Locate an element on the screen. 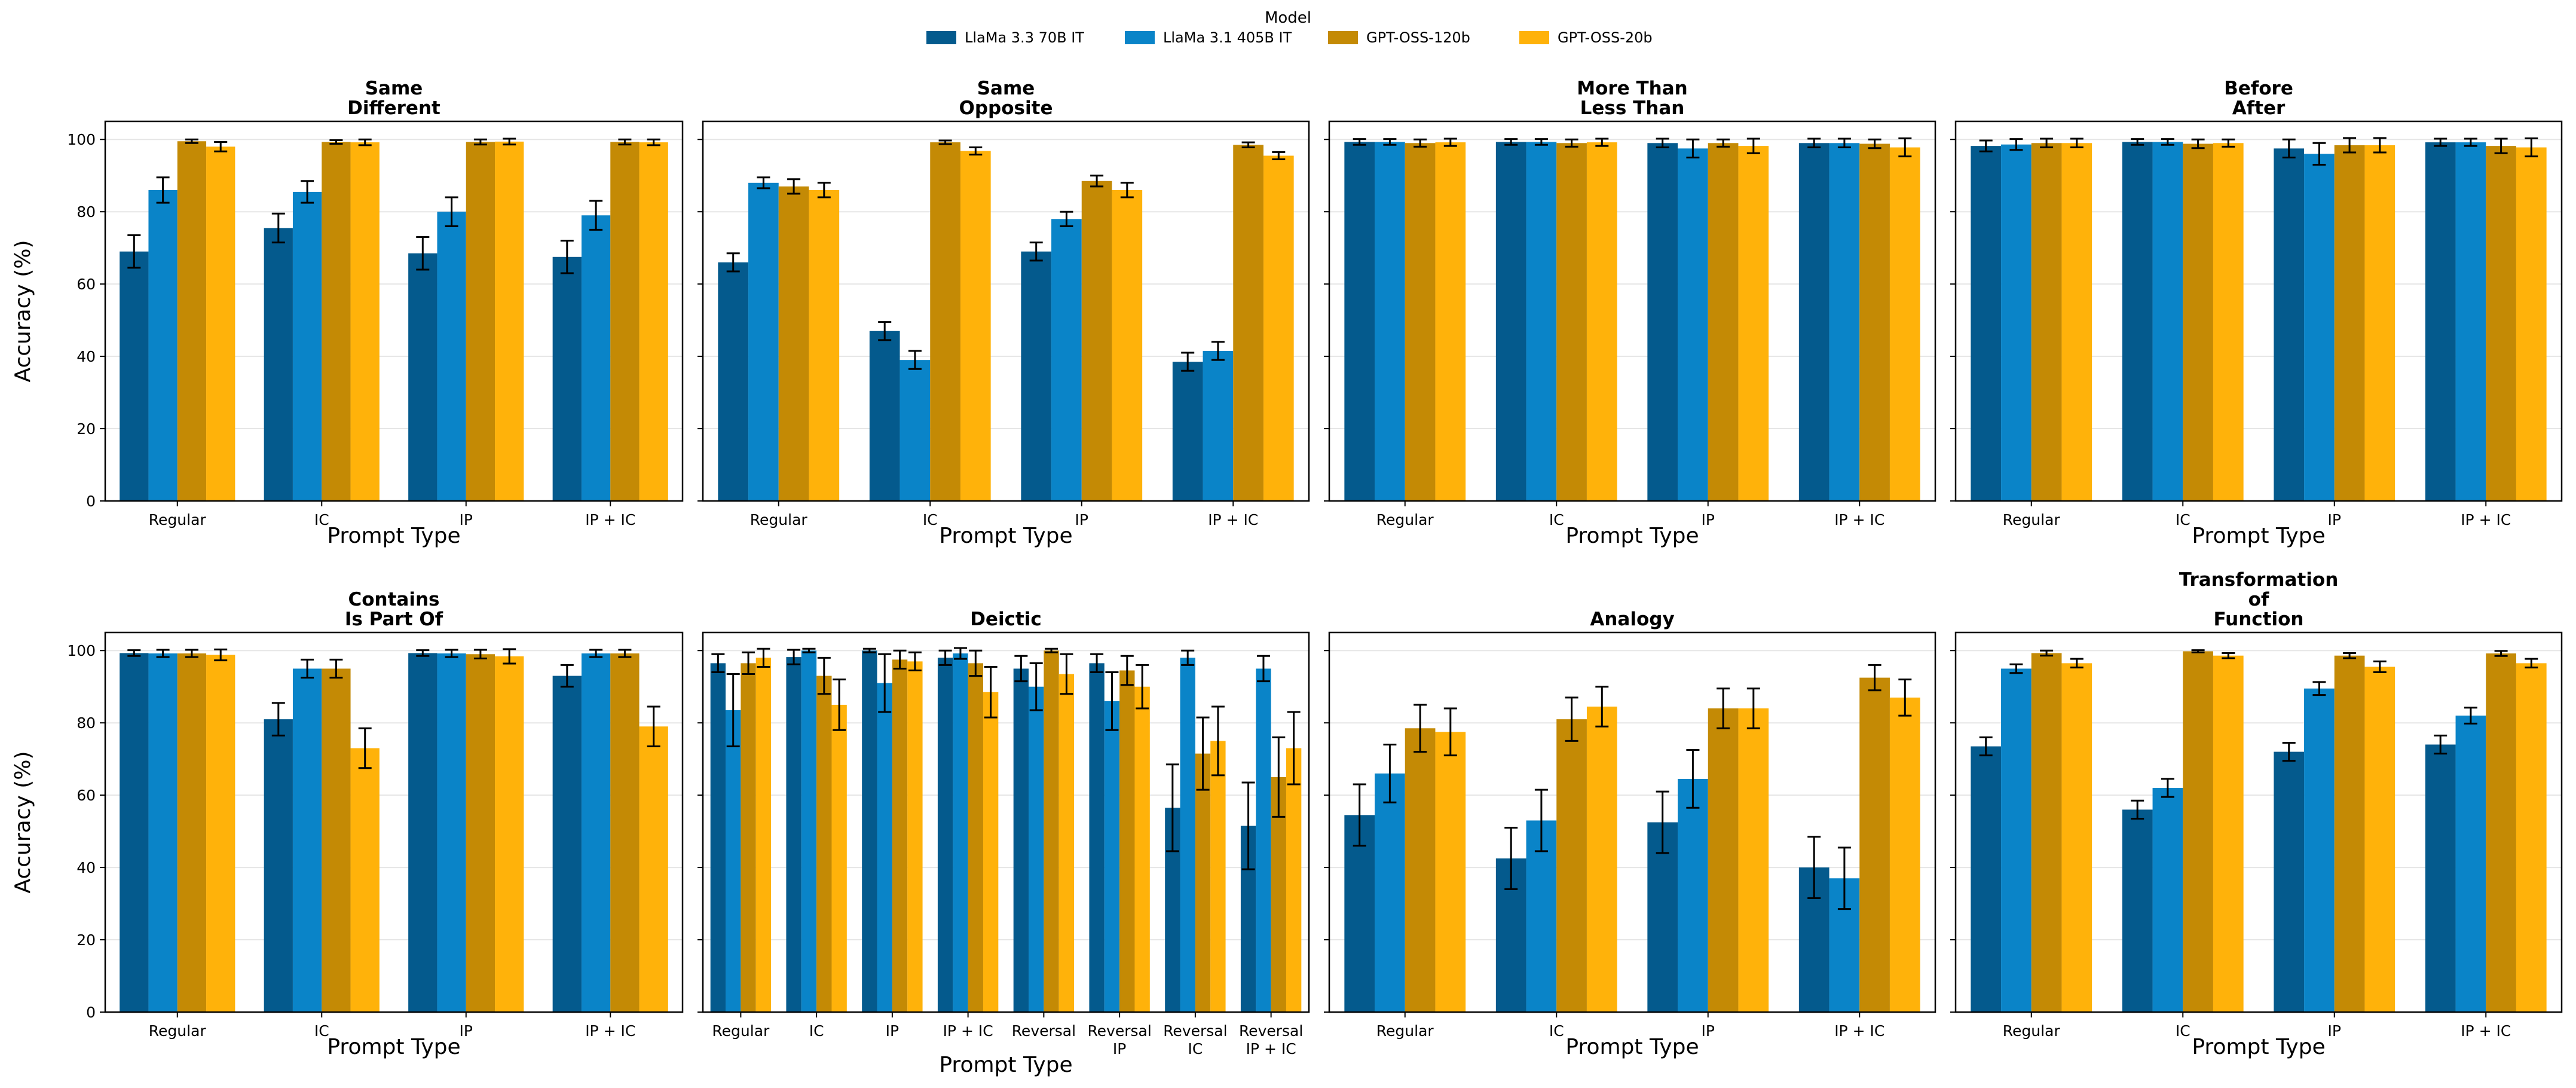  legend-label: GPT-OSS-20b is located at coordinates (1605, 37).